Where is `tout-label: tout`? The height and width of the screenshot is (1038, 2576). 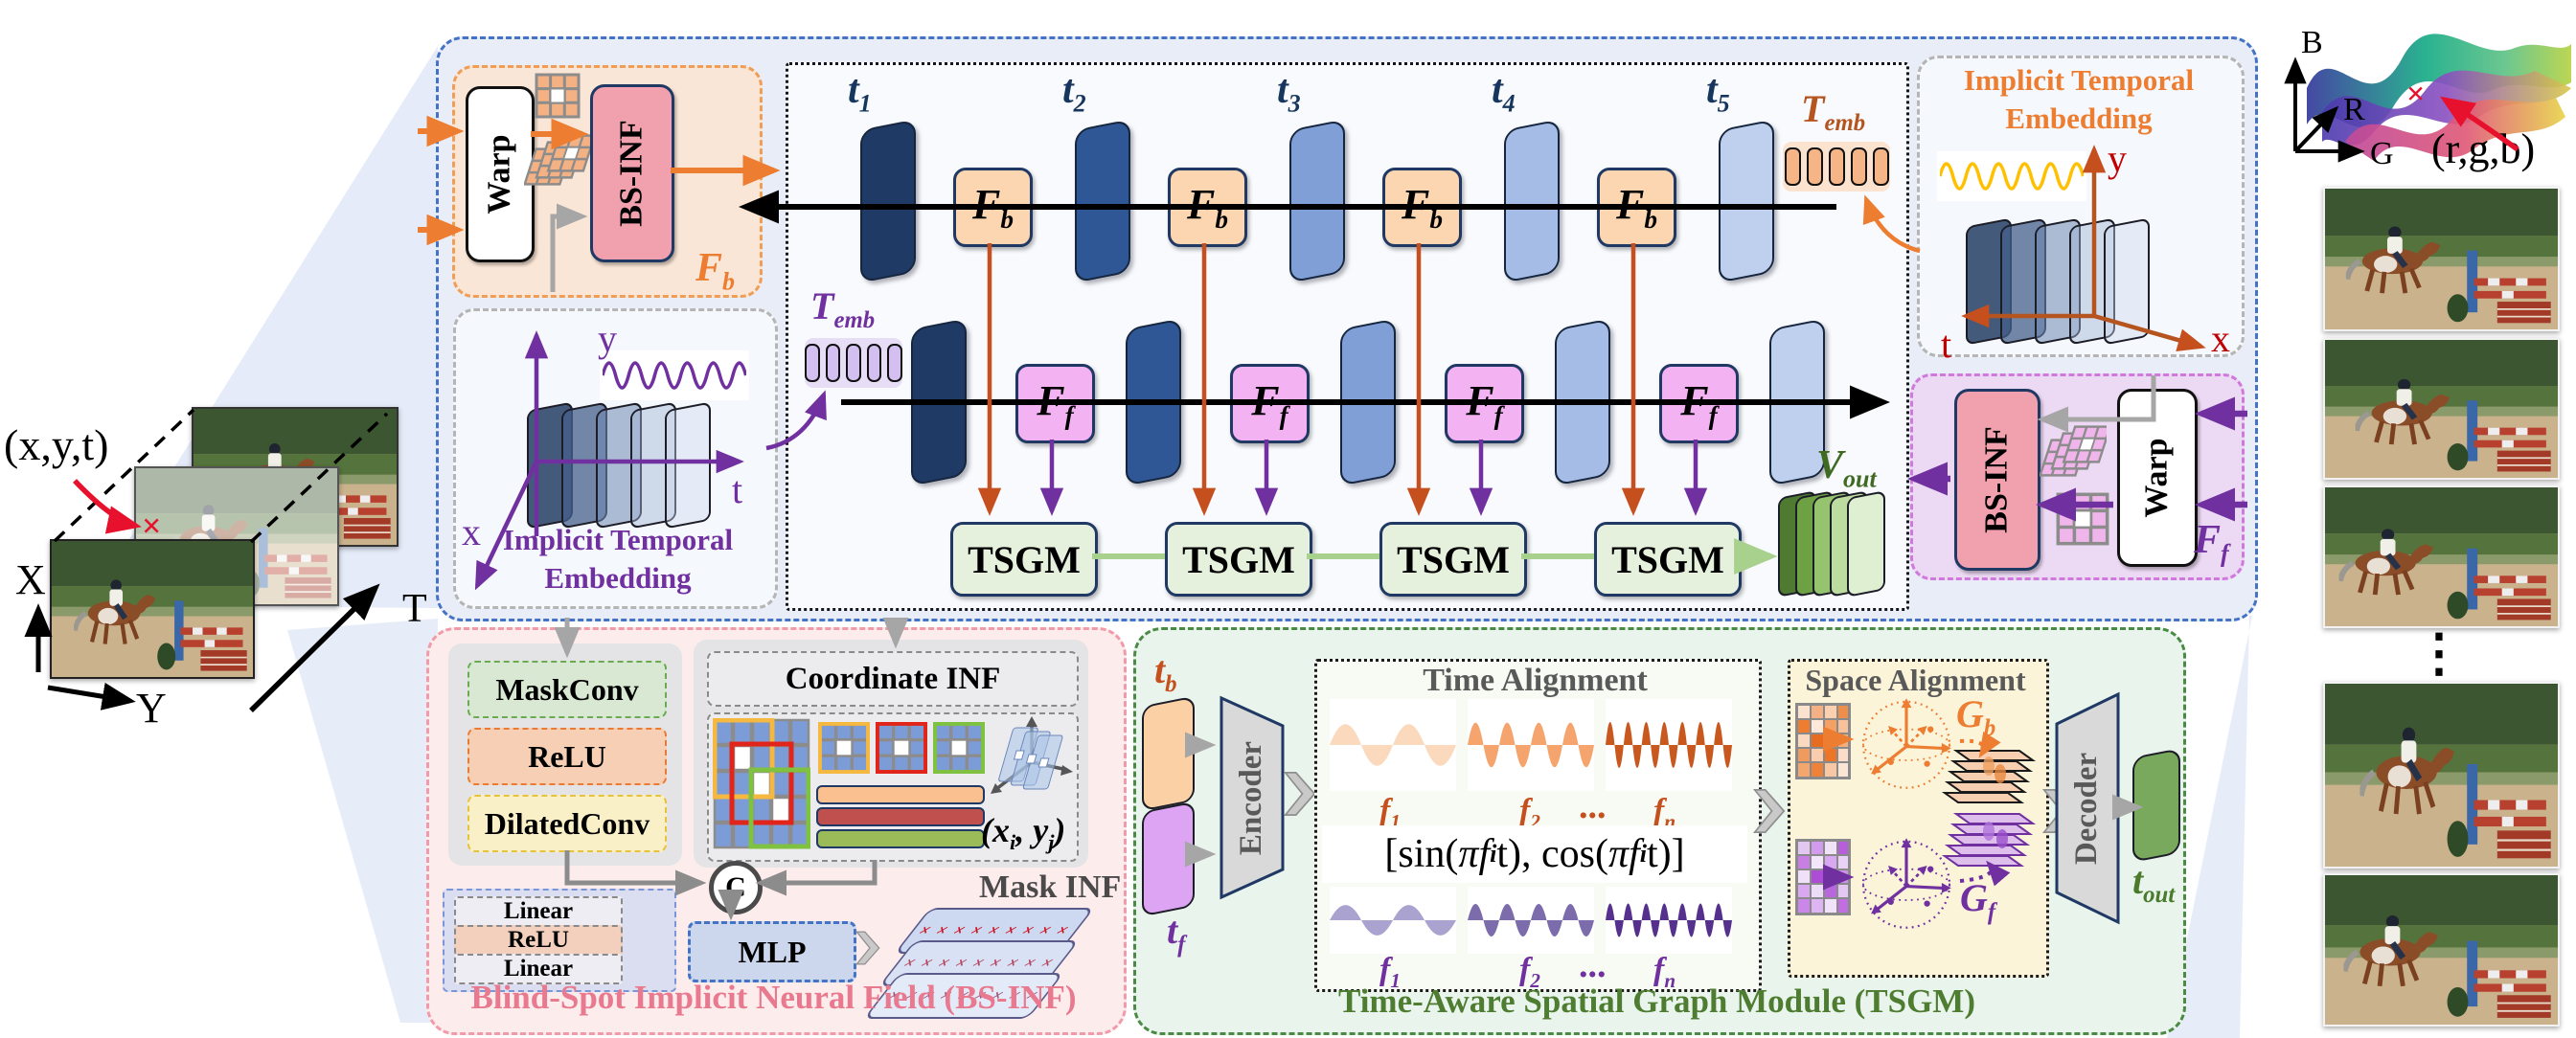
tout-label: tout is located at coordinates (2154, 883).